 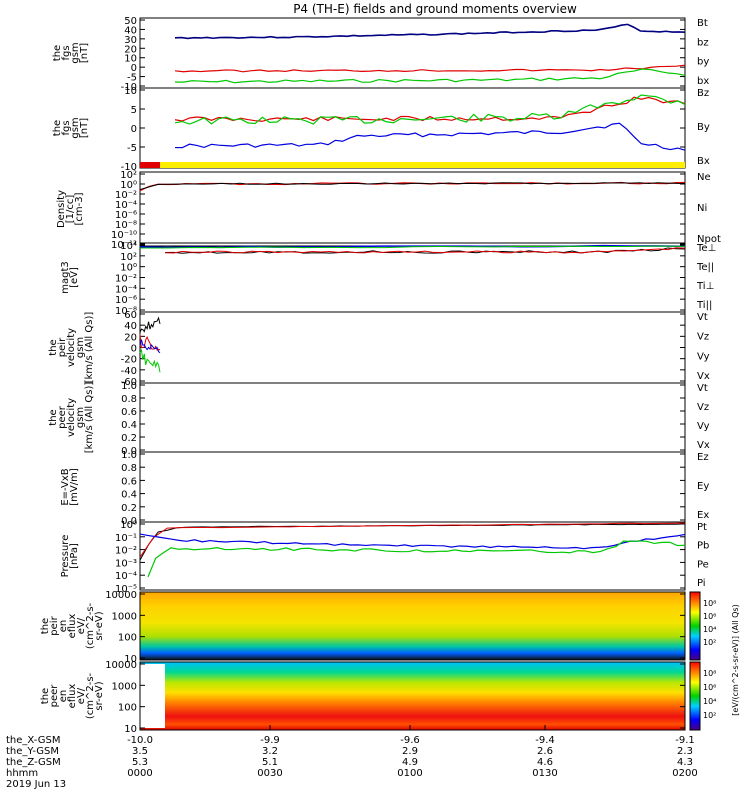 I want to click on mode-bar-yellow, so click(x=422, y=165).